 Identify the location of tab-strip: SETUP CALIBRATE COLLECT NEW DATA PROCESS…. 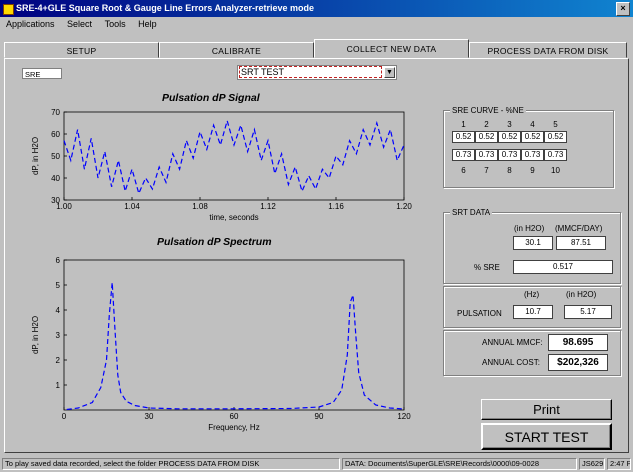
(316, 49).